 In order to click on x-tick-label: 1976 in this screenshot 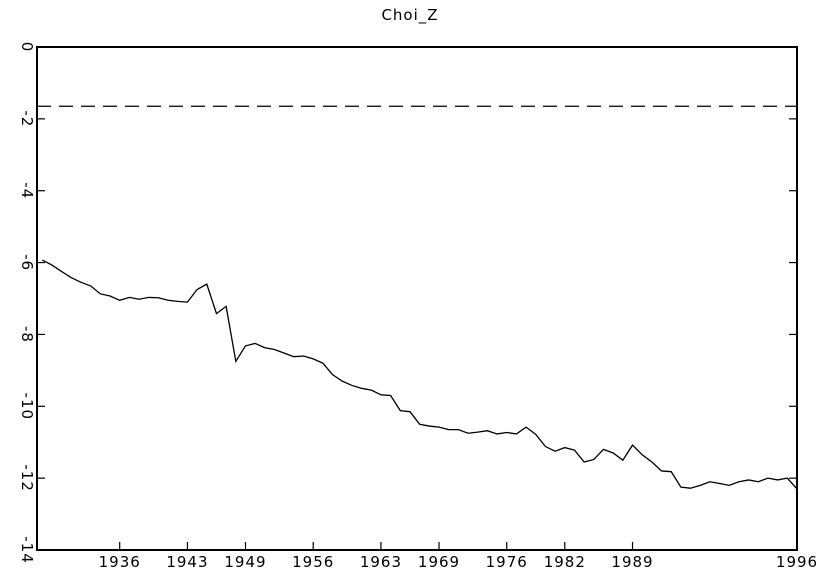, I will do `click(507, 562)`.